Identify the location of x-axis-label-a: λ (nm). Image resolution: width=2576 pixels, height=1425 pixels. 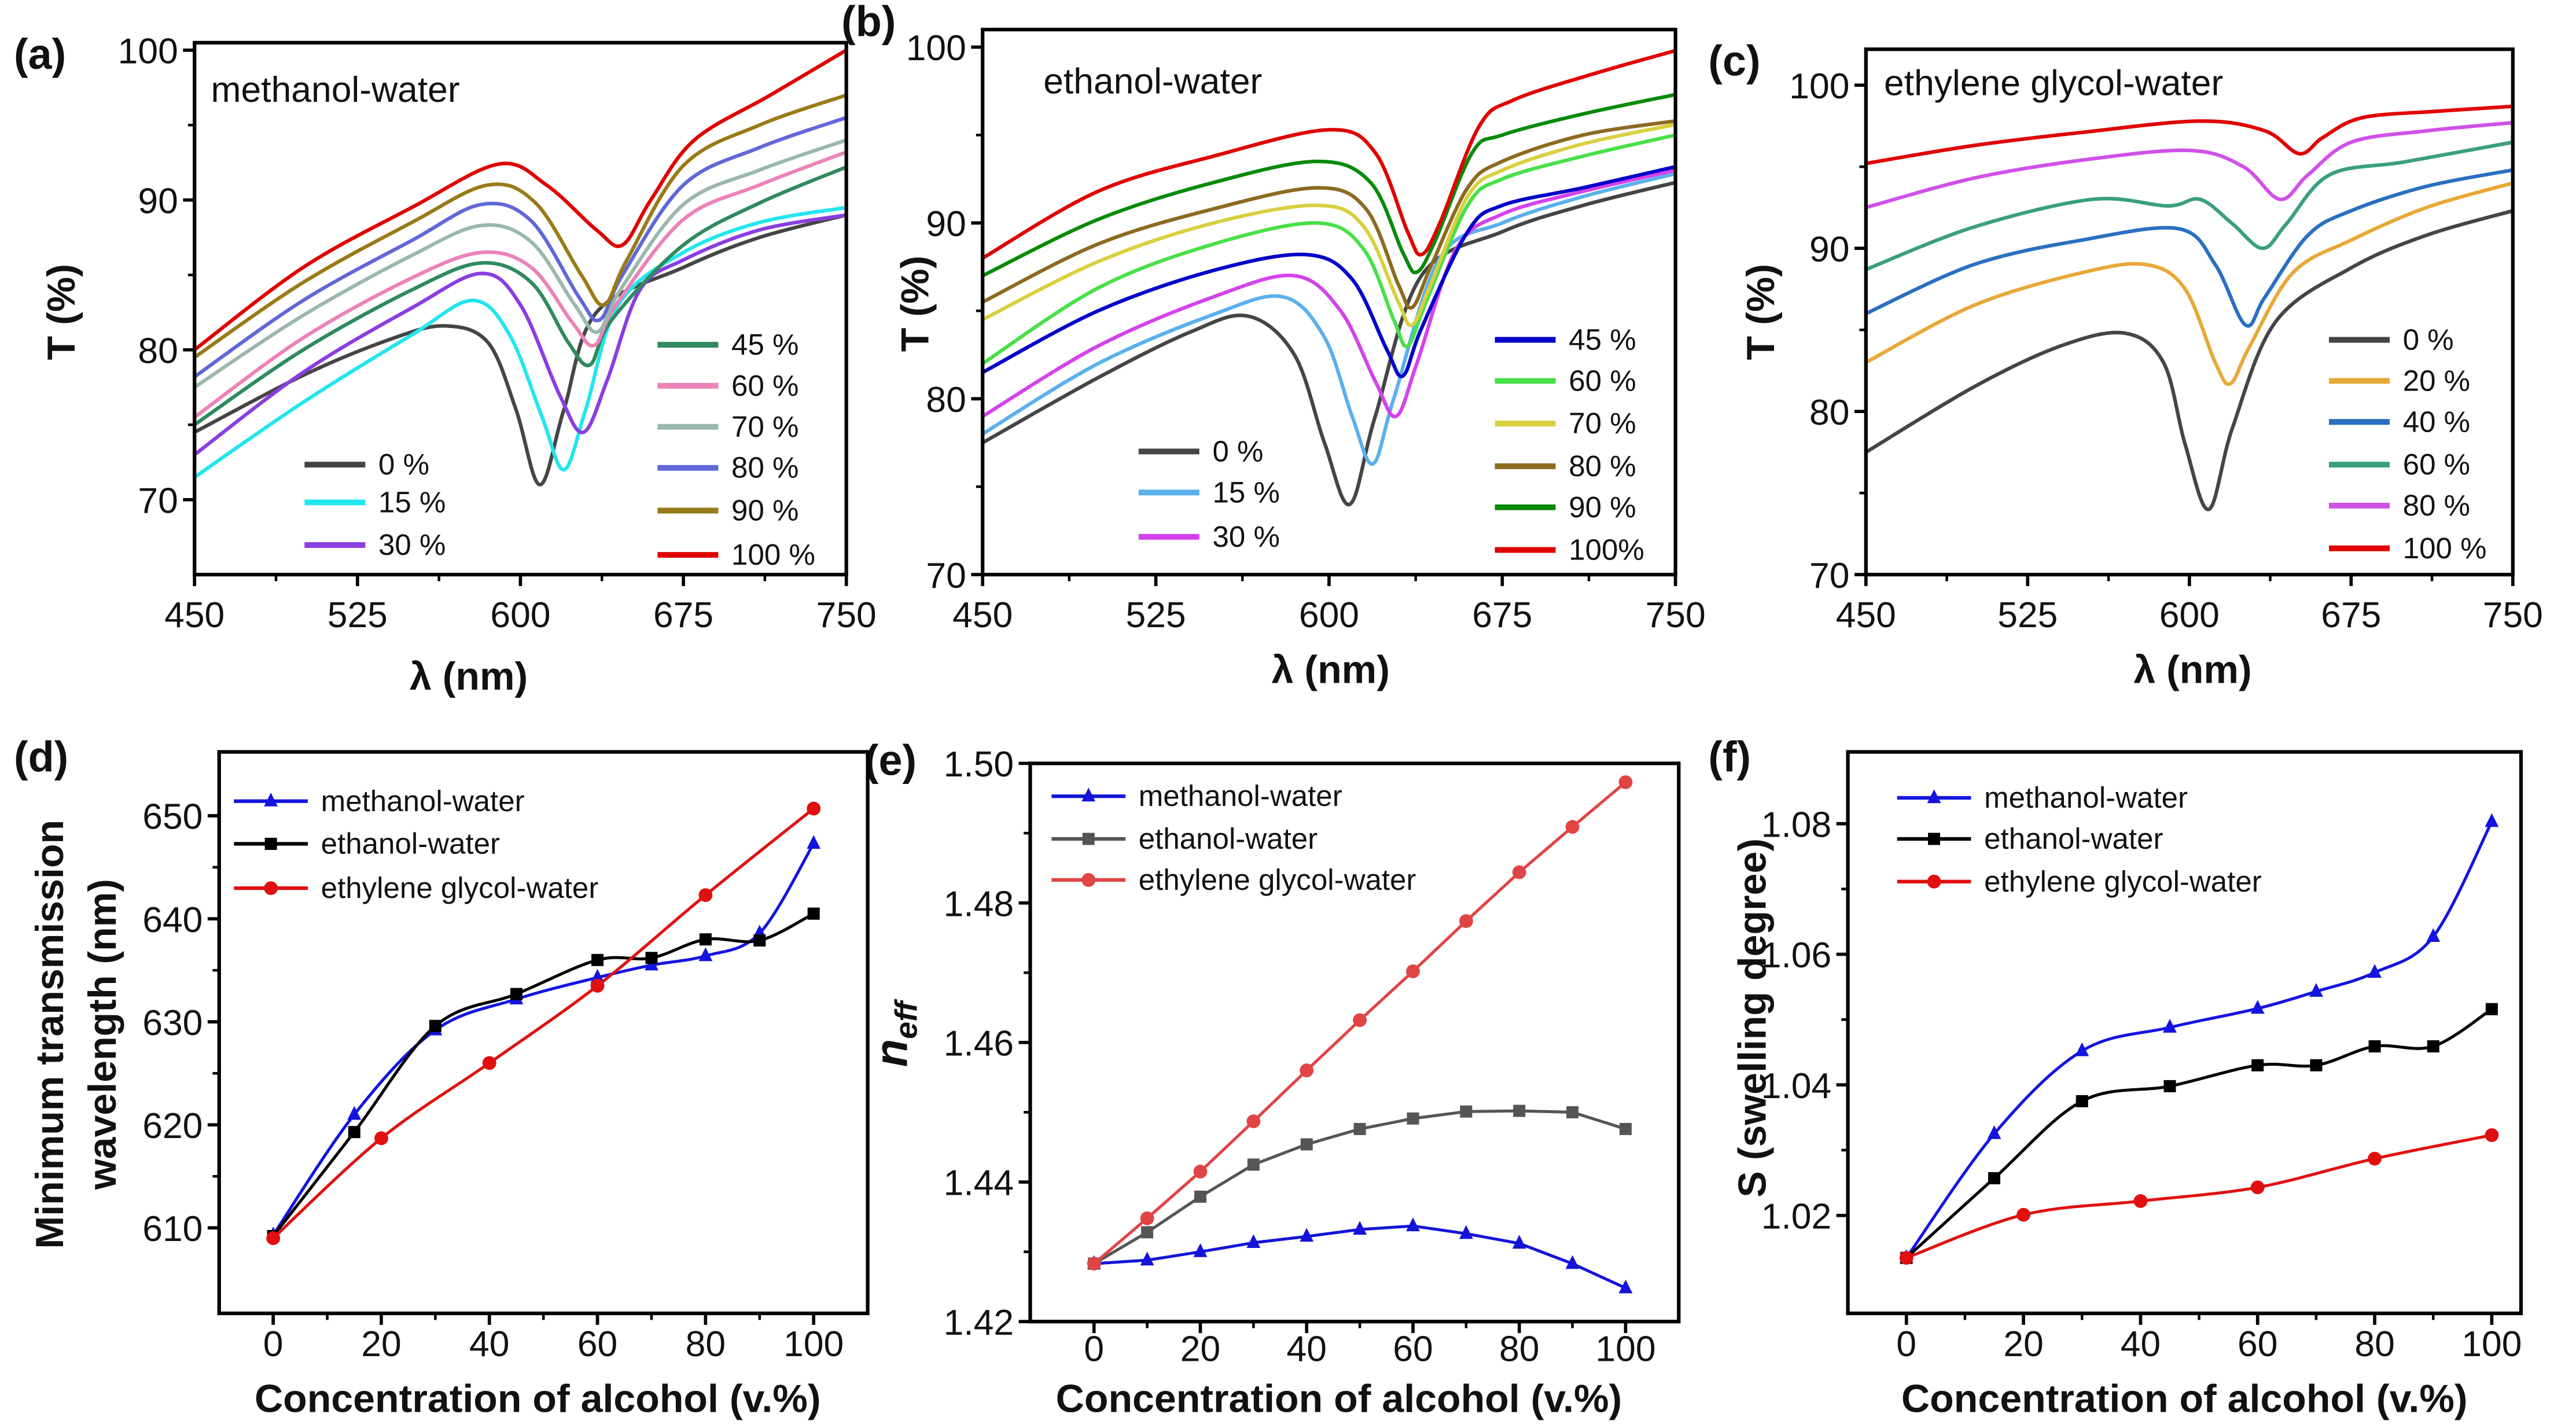
(469, 676).